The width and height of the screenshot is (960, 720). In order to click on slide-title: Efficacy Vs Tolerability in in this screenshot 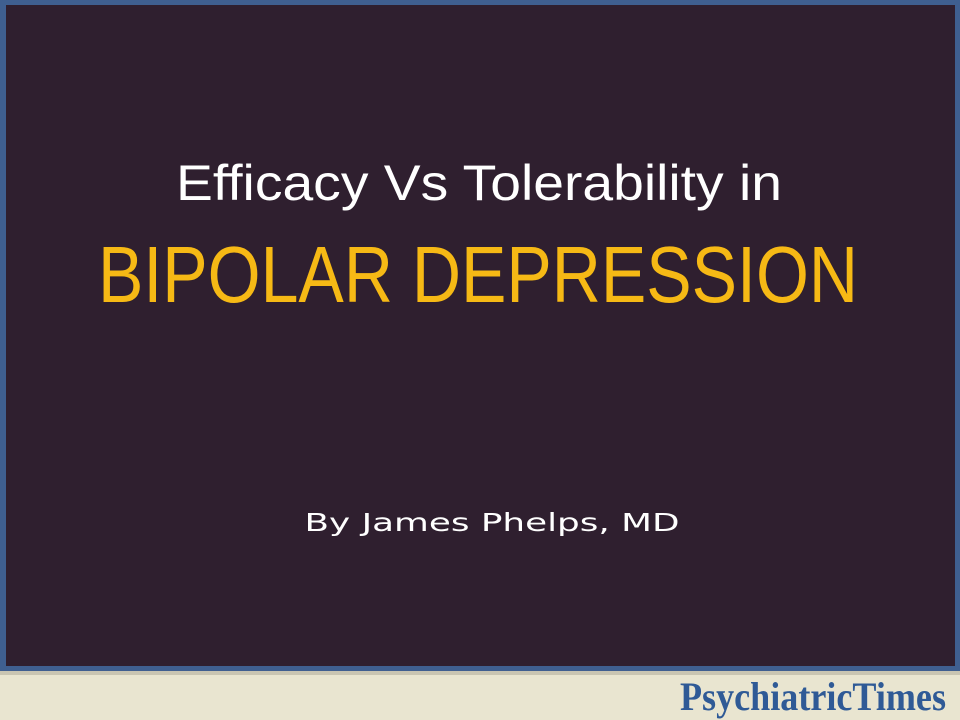, I will do `click(479, 183)`.